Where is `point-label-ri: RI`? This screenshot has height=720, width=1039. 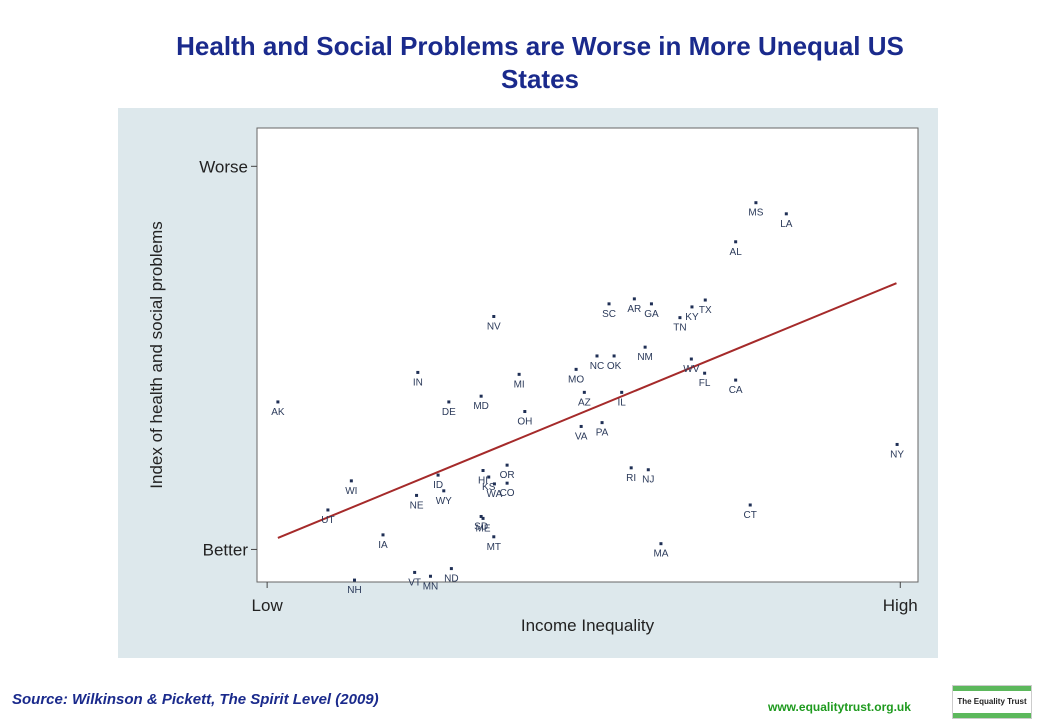
point-label-ri: RI is located at coordinates (631, 478).